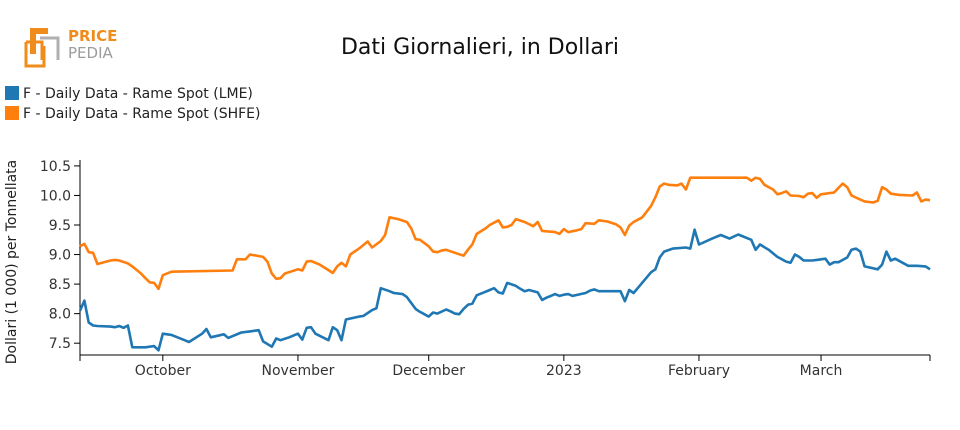 The image size is (960, 430). Describe the element at coordinates (60, 285) in the screenshot. I see `y-tick-label: 8.5` at that location.